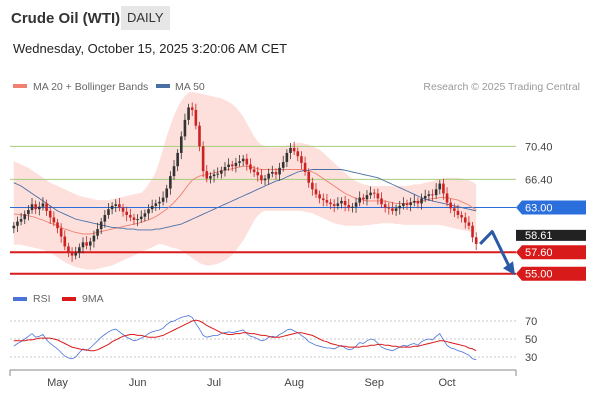 The height and width of the screenshot is (400, 590). I want to click on legend-ma20-label: MA 20 + Bollinger Bands, so click(90, 87).